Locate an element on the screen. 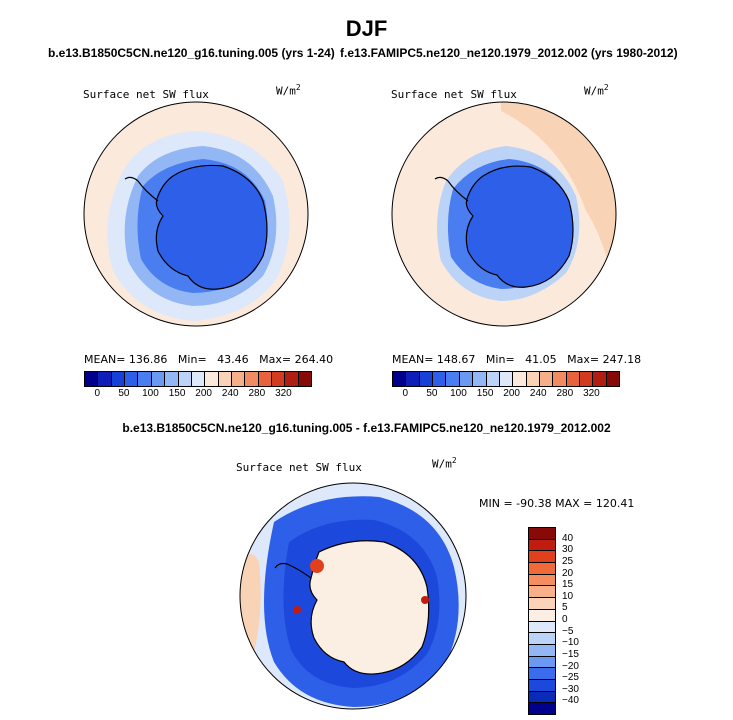  left-map-continent is located at coordinates (211, 227).